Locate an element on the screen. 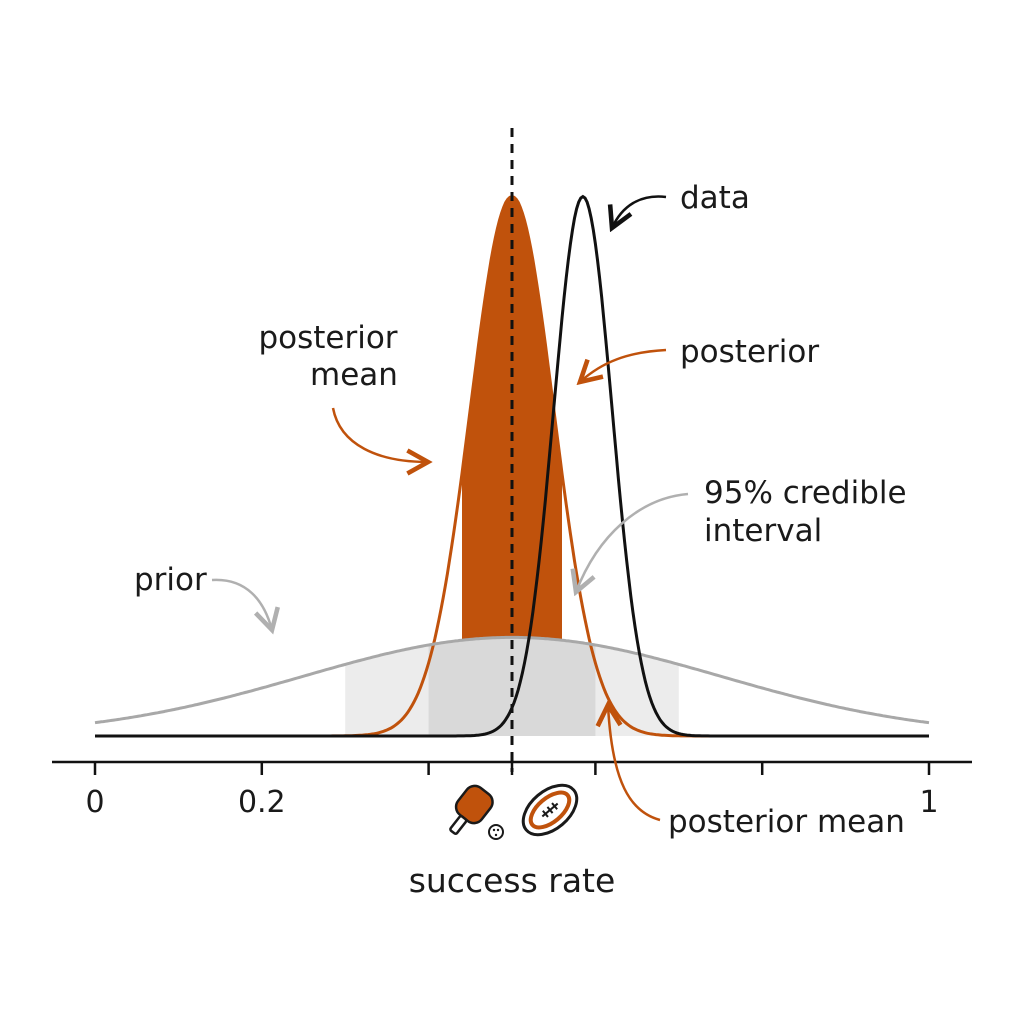  annotation-credible-line2: interval is located at coordinates (763, 531).